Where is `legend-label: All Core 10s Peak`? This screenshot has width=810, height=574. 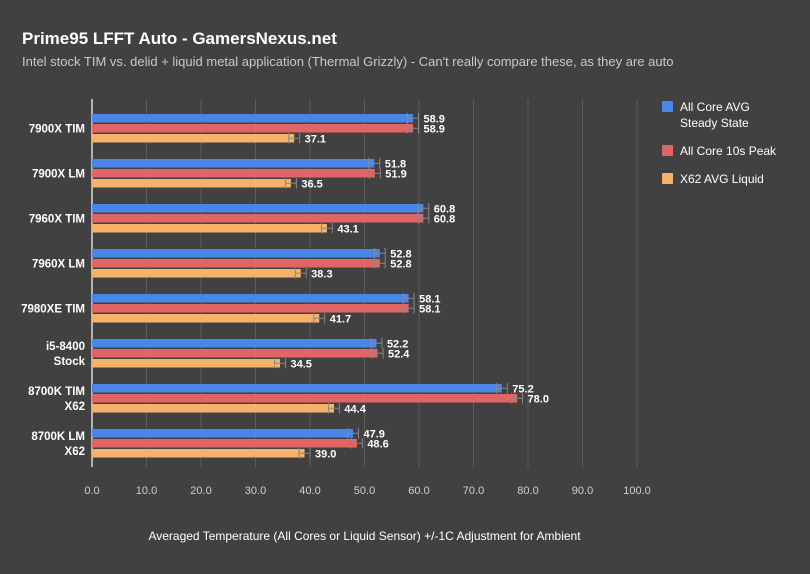 legend-label: All Core 10s Peak is located at coordinates (728, 151).